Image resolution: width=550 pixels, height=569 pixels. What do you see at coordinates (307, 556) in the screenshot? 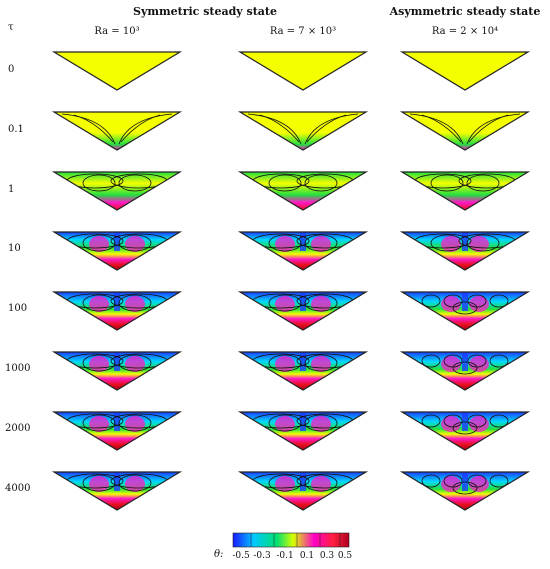
I see `colorbar-tick-4: 0.1` at bounding box center [307, 556].